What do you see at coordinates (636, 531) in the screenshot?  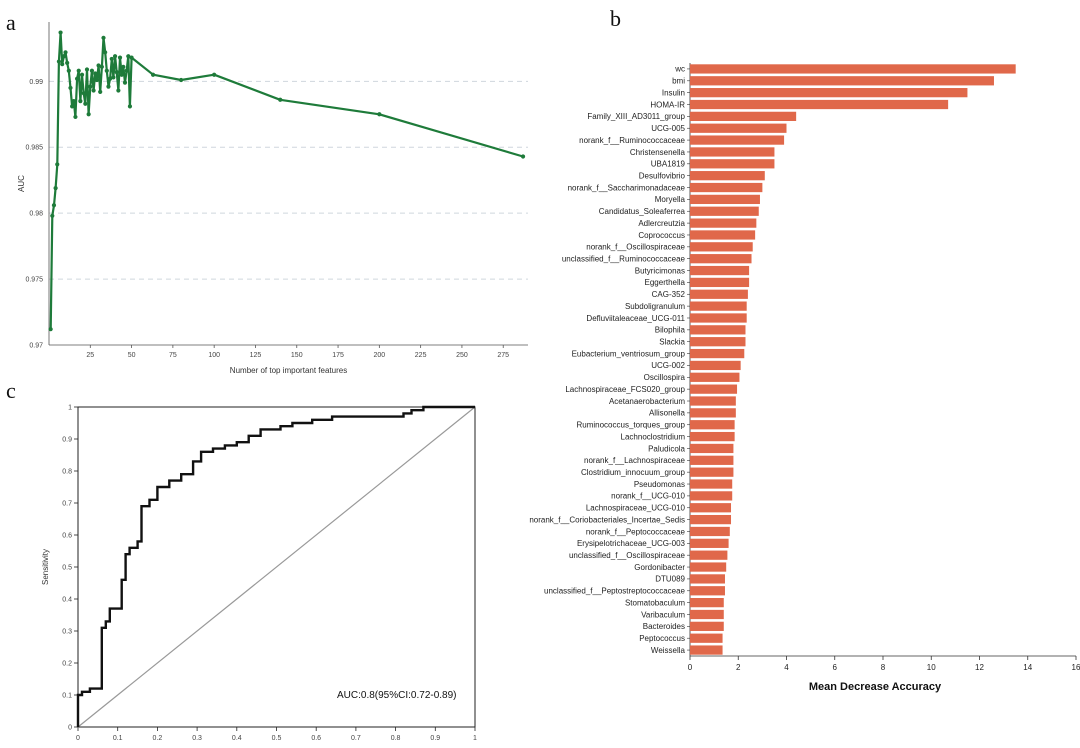 I see `category-label-b: norank_f__Peptococcaceae` at bounding box center [636, 531].